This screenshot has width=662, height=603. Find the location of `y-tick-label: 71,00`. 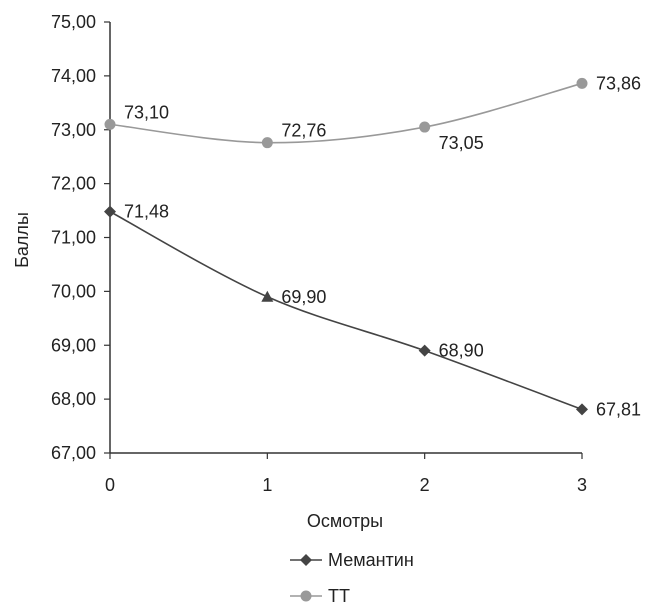

y-tick-label: 71,00 is located at coordinates (73, 238).